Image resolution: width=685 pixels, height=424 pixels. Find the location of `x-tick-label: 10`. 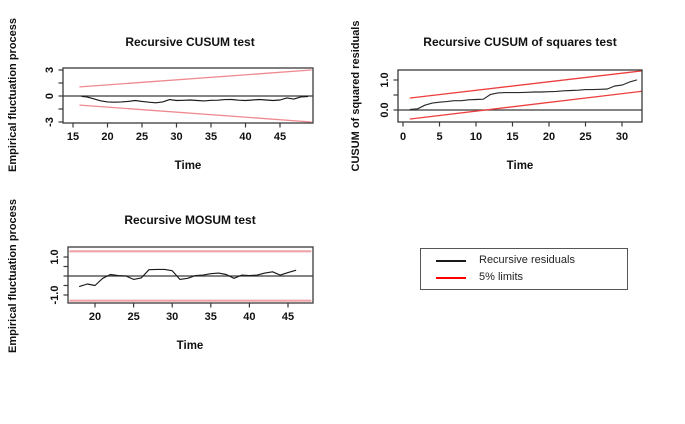

x-tick-label: 10 is located at coordinates (476, 137).